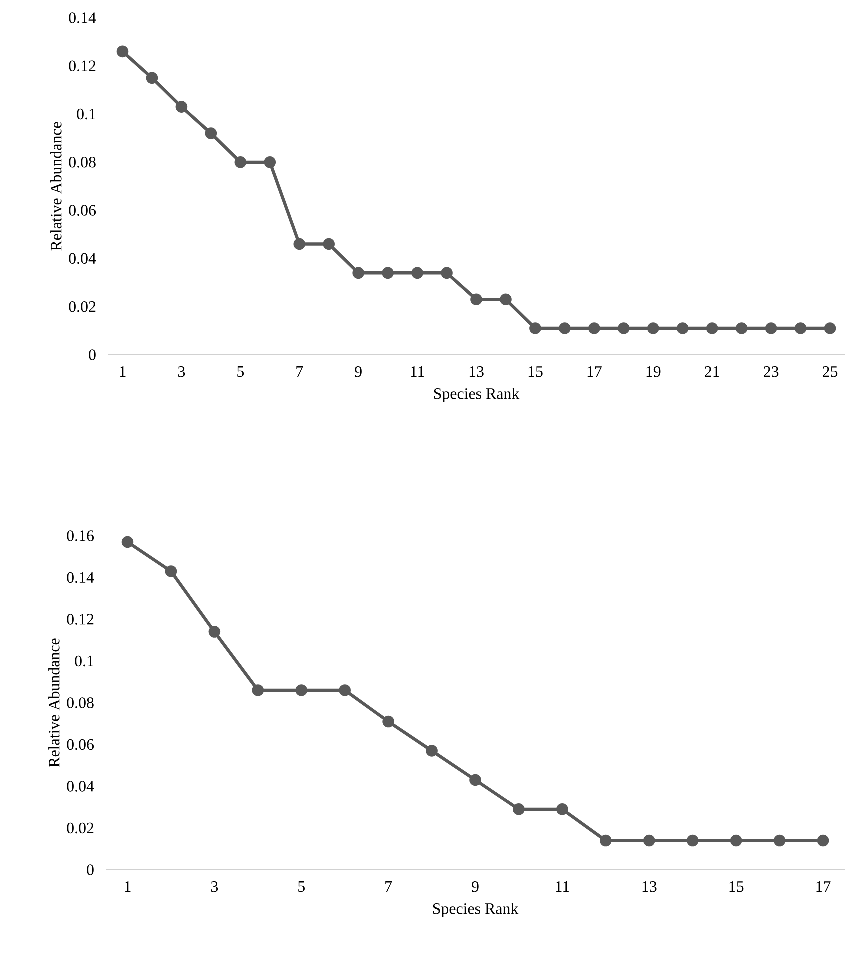 The width and height of the screenshot is (845, 954). I want to click on x-tick-label: 23, so click(771, 372).